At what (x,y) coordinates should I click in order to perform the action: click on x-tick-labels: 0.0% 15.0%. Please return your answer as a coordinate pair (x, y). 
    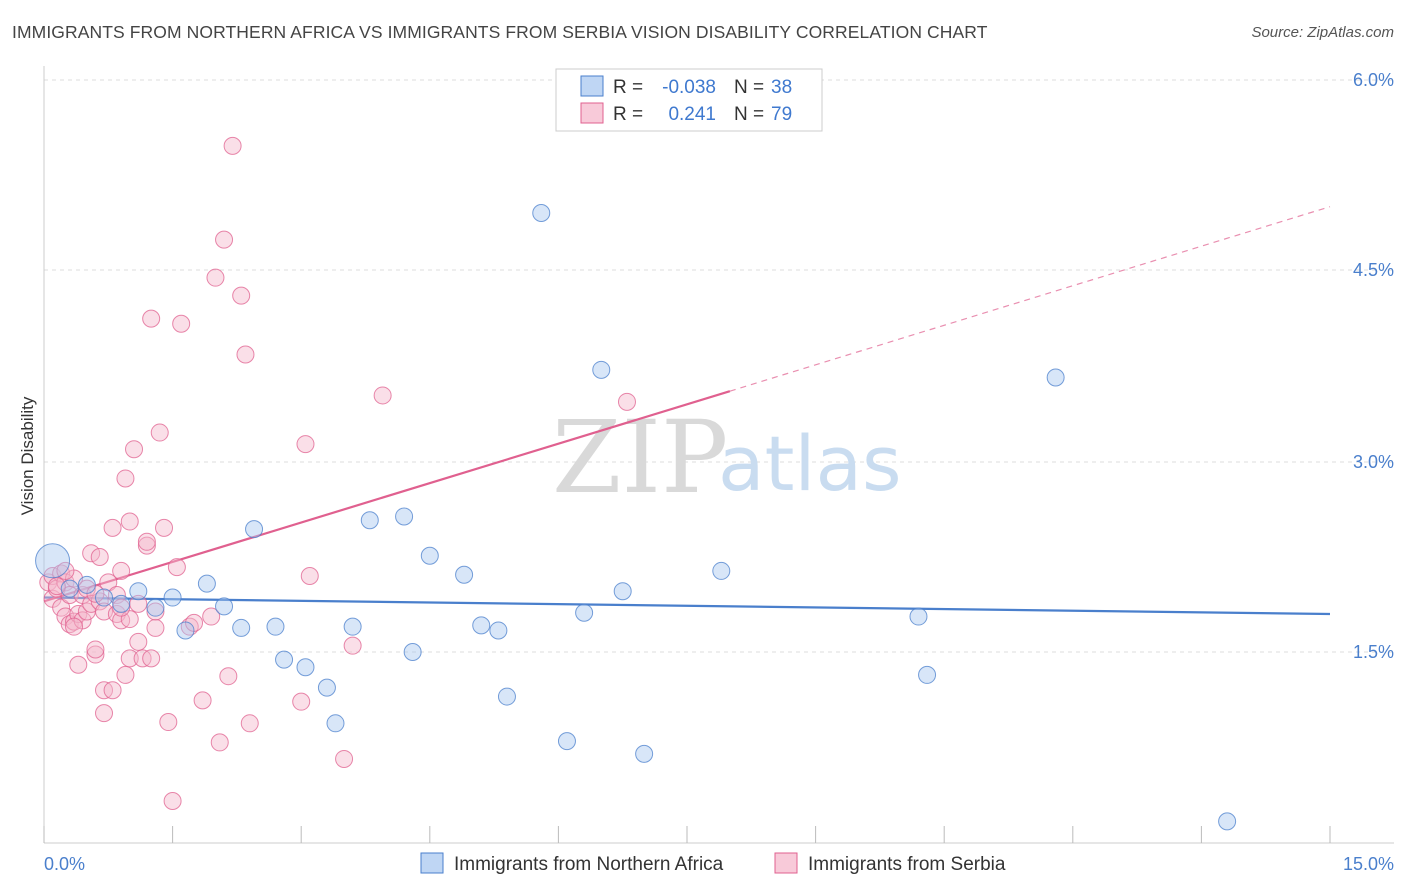
    Looking at the image, I should click on (719, 864).